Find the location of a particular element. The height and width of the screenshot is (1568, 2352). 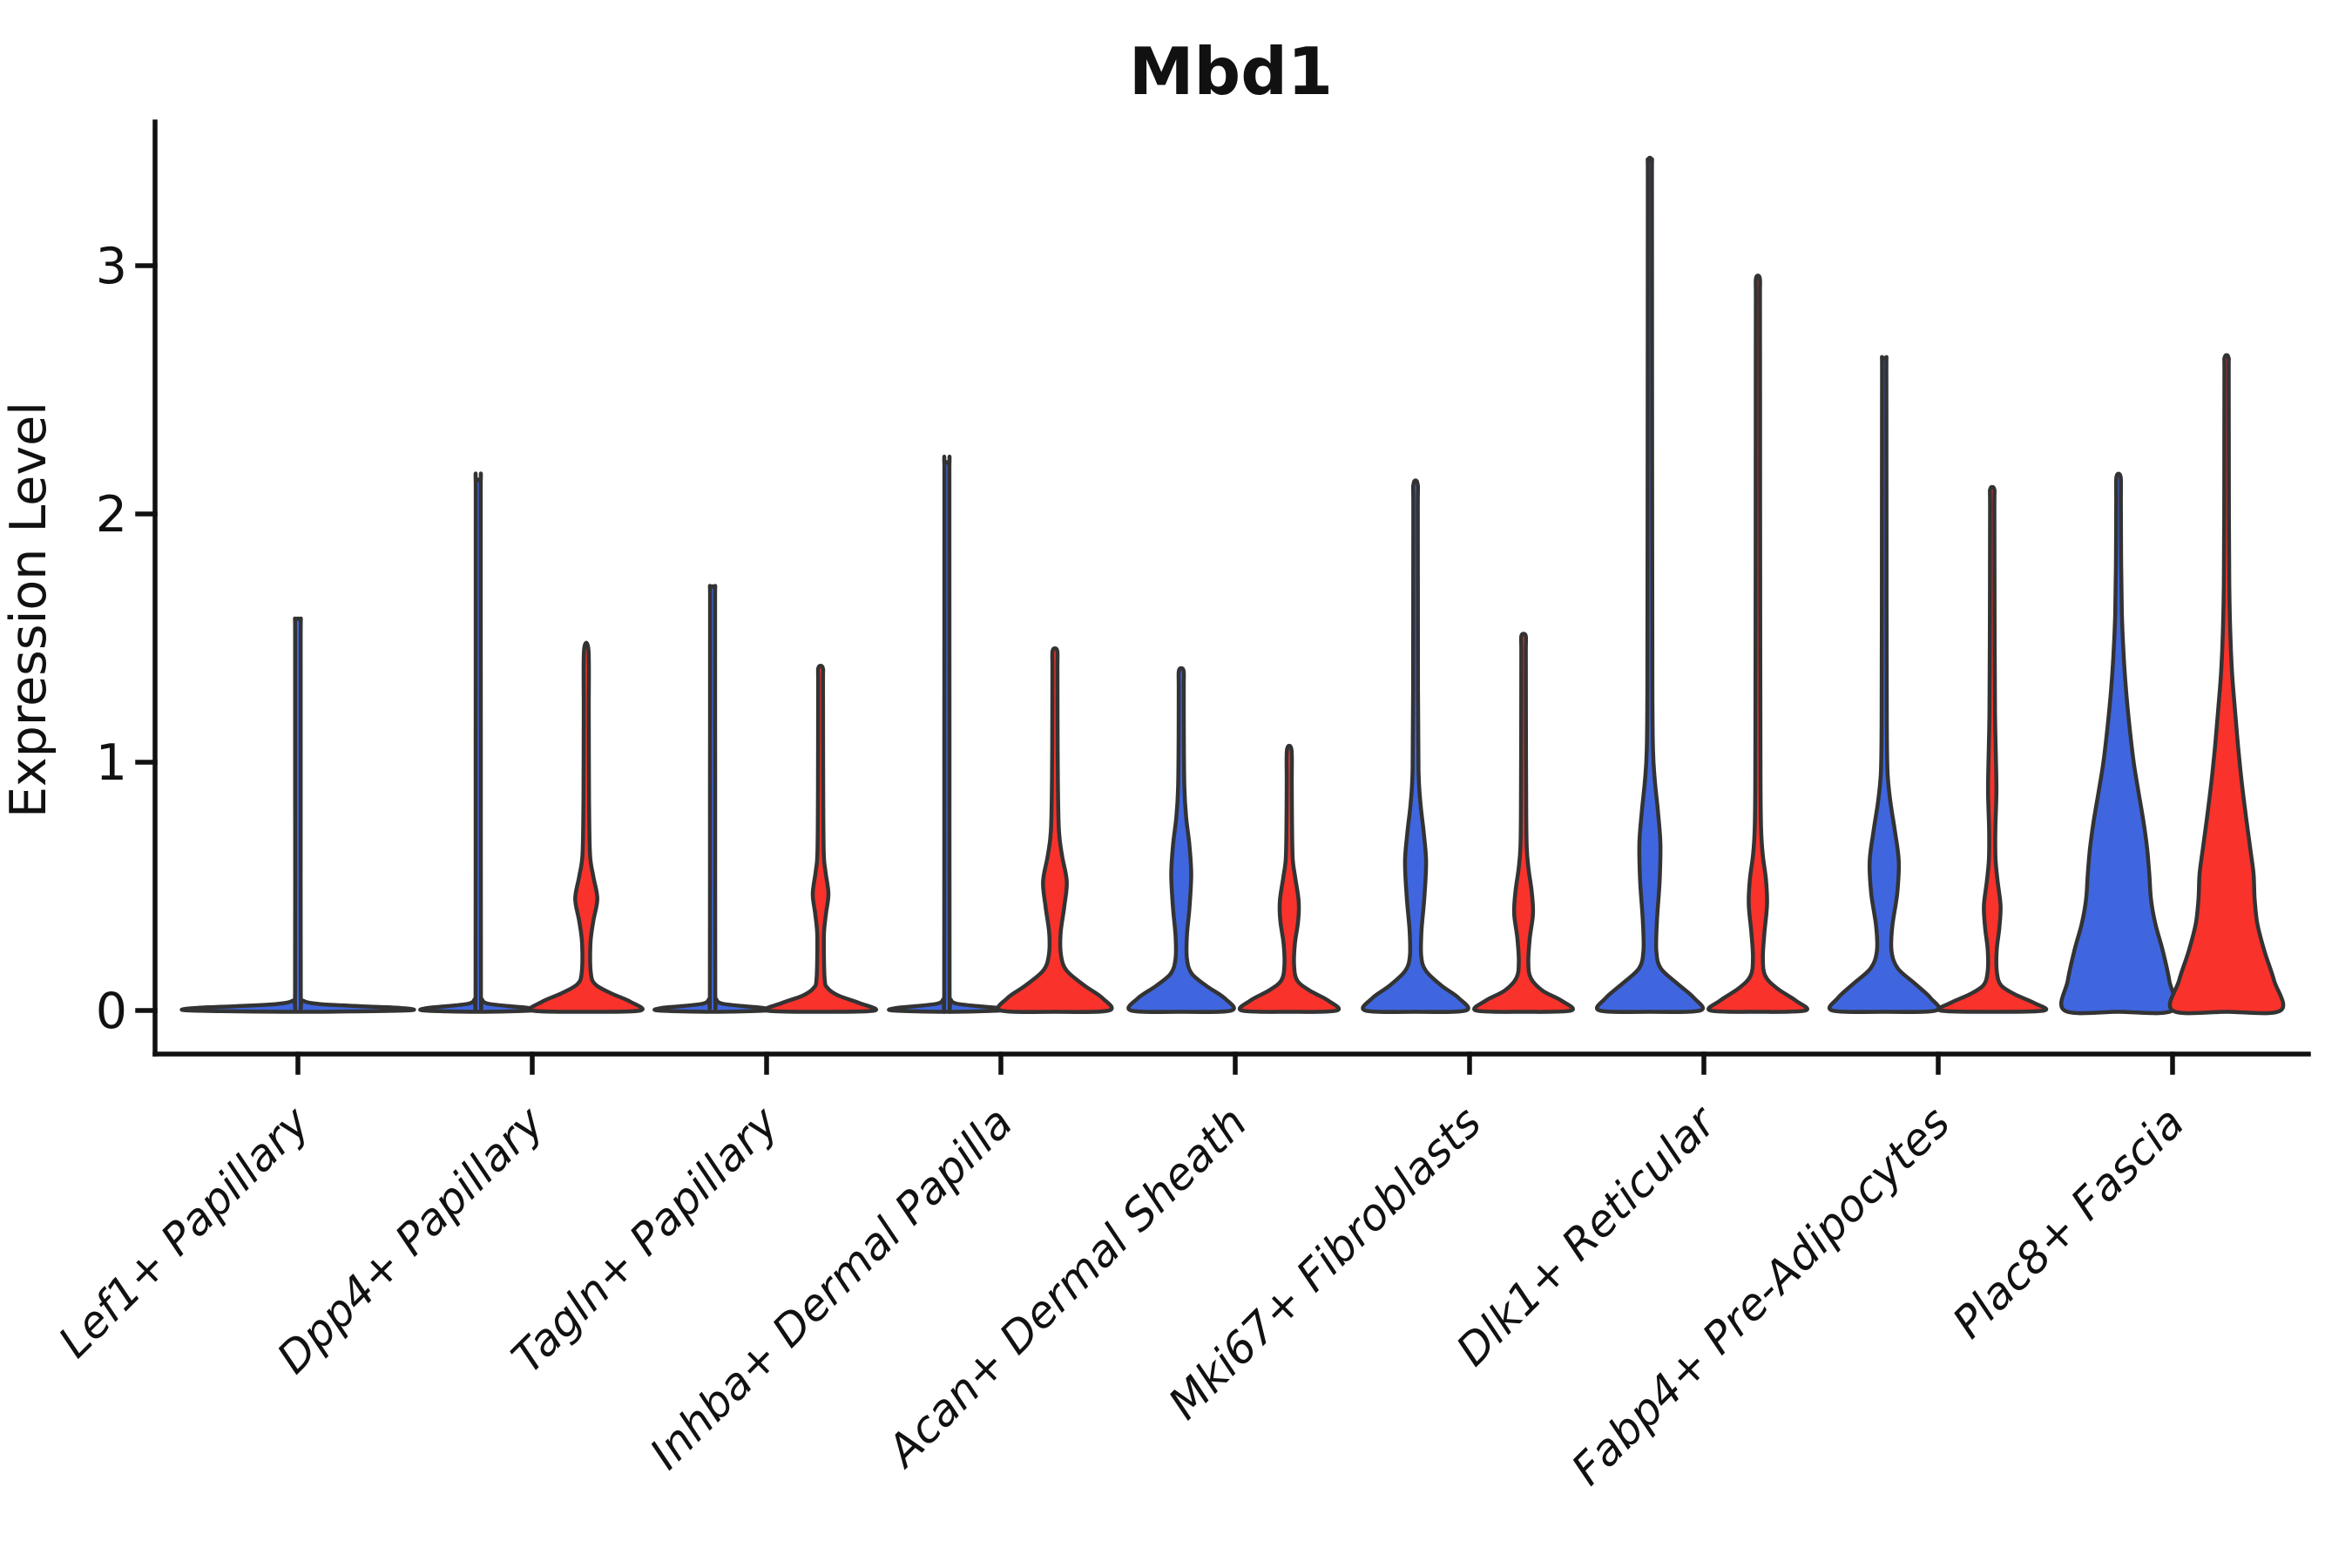

violin-5-blue-left is located at coordinates (1415, 746).